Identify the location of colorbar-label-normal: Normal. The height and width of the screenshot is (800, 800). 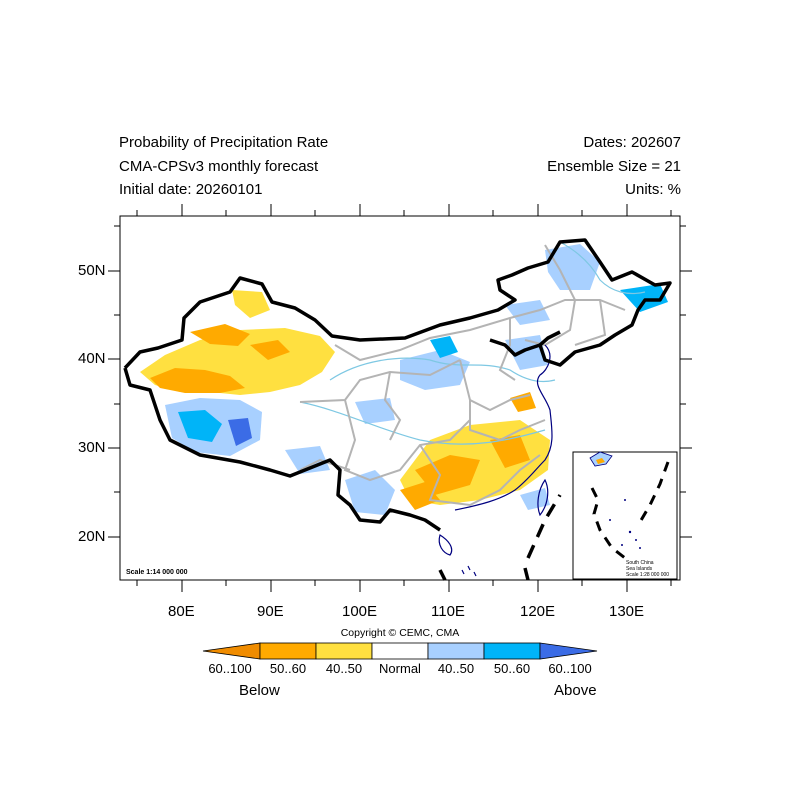
(400, 668).